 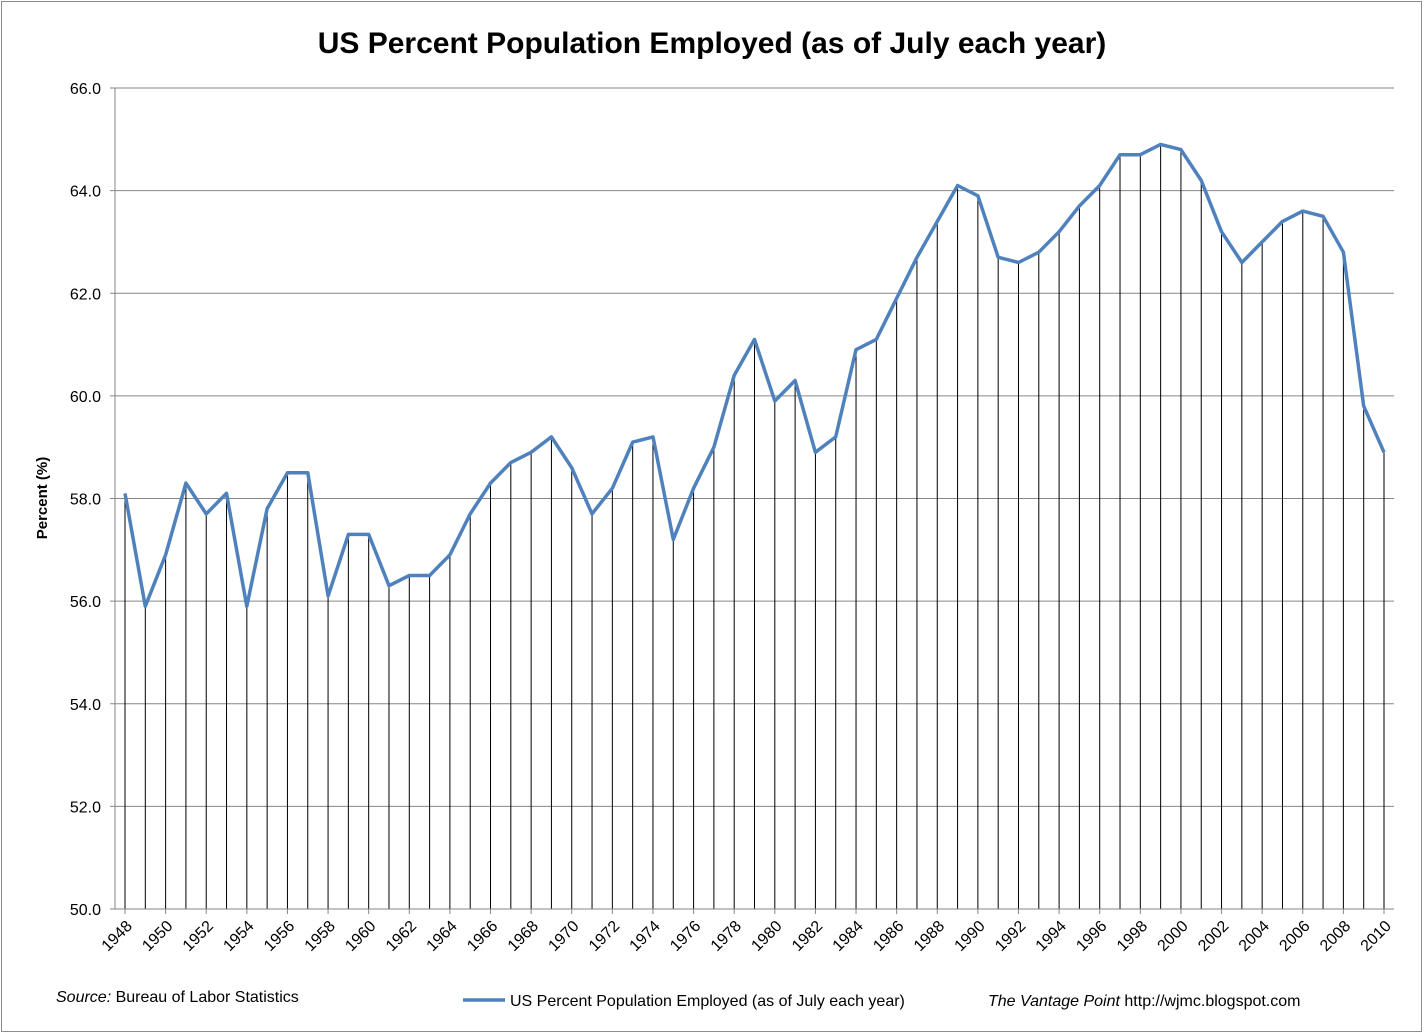 I want to click on x-tick-label: 2008, so click(x=1335, y=936).